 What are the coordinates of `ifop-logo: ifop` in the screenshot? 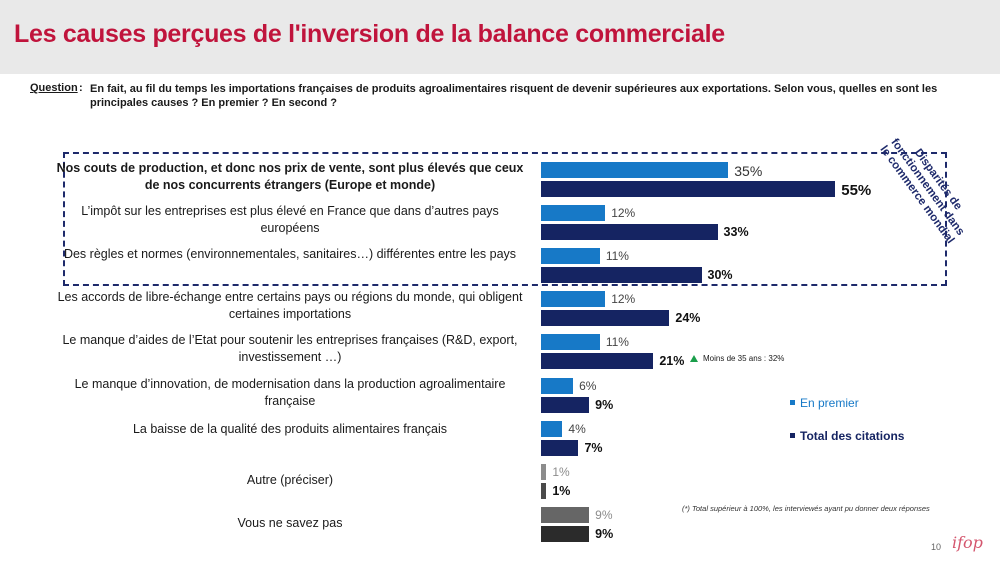 It's located at (967, 542).